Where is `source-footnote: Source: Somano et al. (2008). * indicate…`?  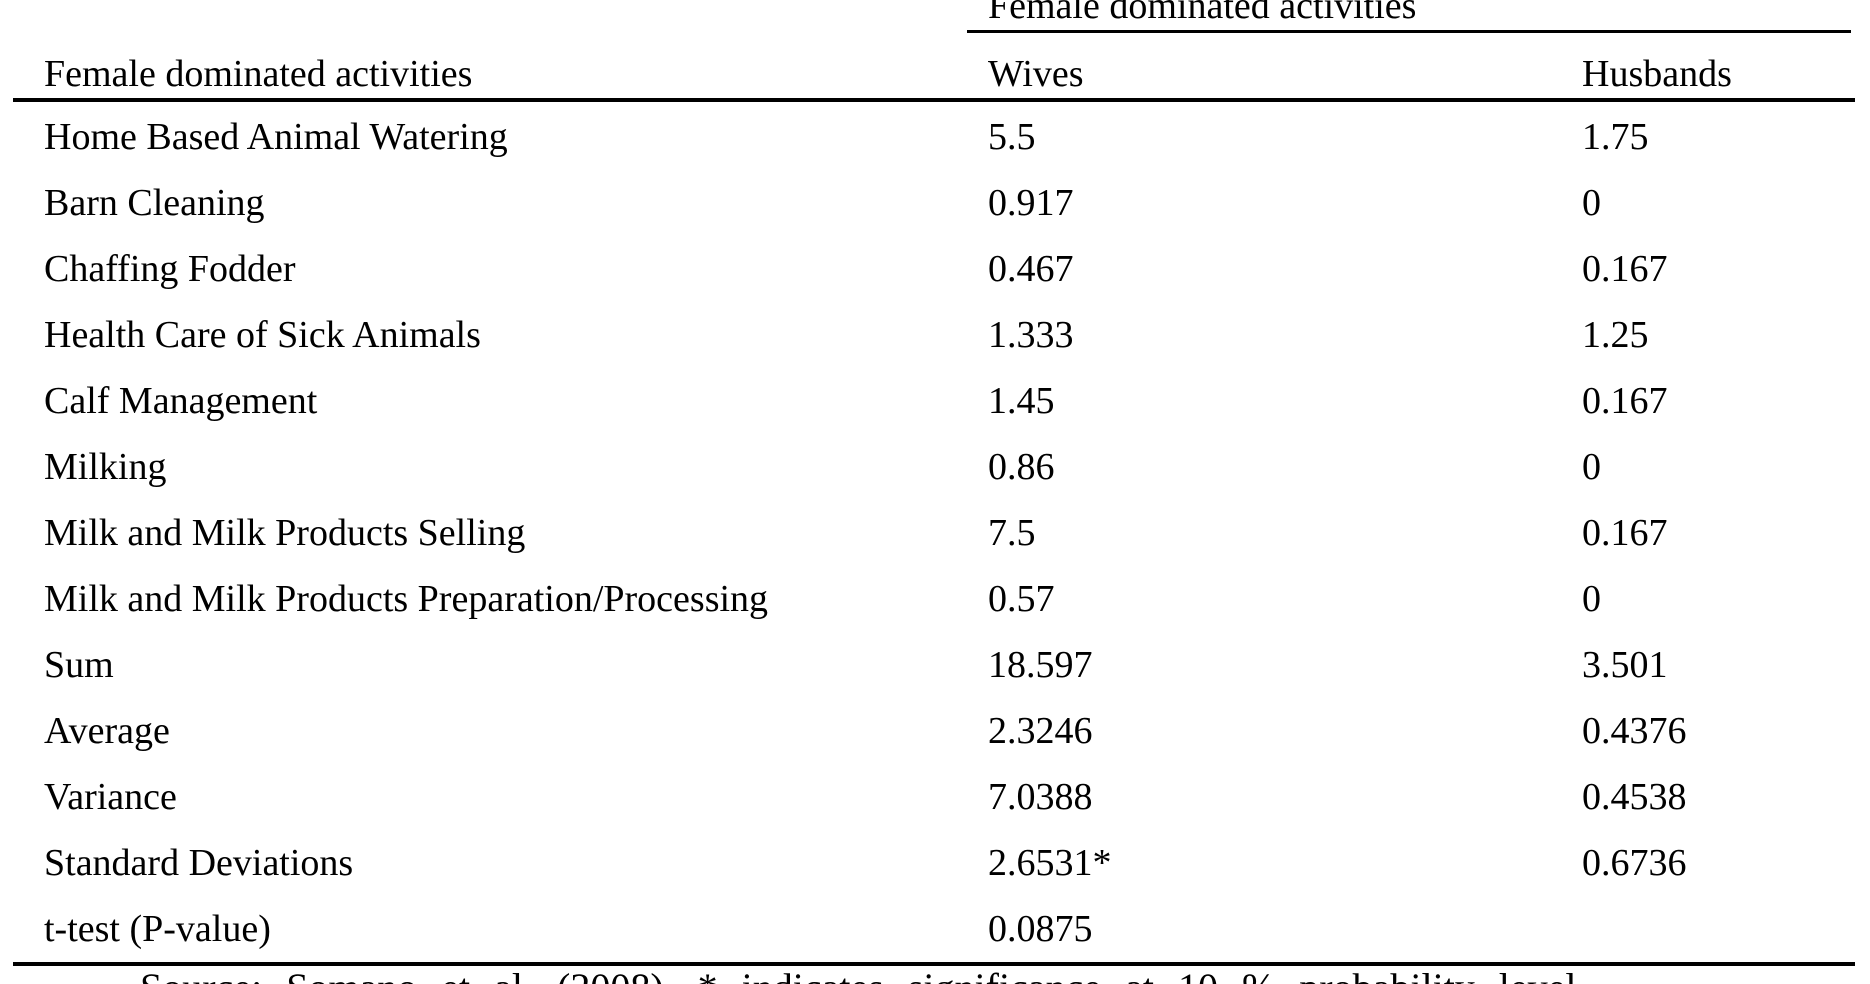 source-footnote: Source: Somano et al. (2008). * indicate… is located at coordinates (858, 974).